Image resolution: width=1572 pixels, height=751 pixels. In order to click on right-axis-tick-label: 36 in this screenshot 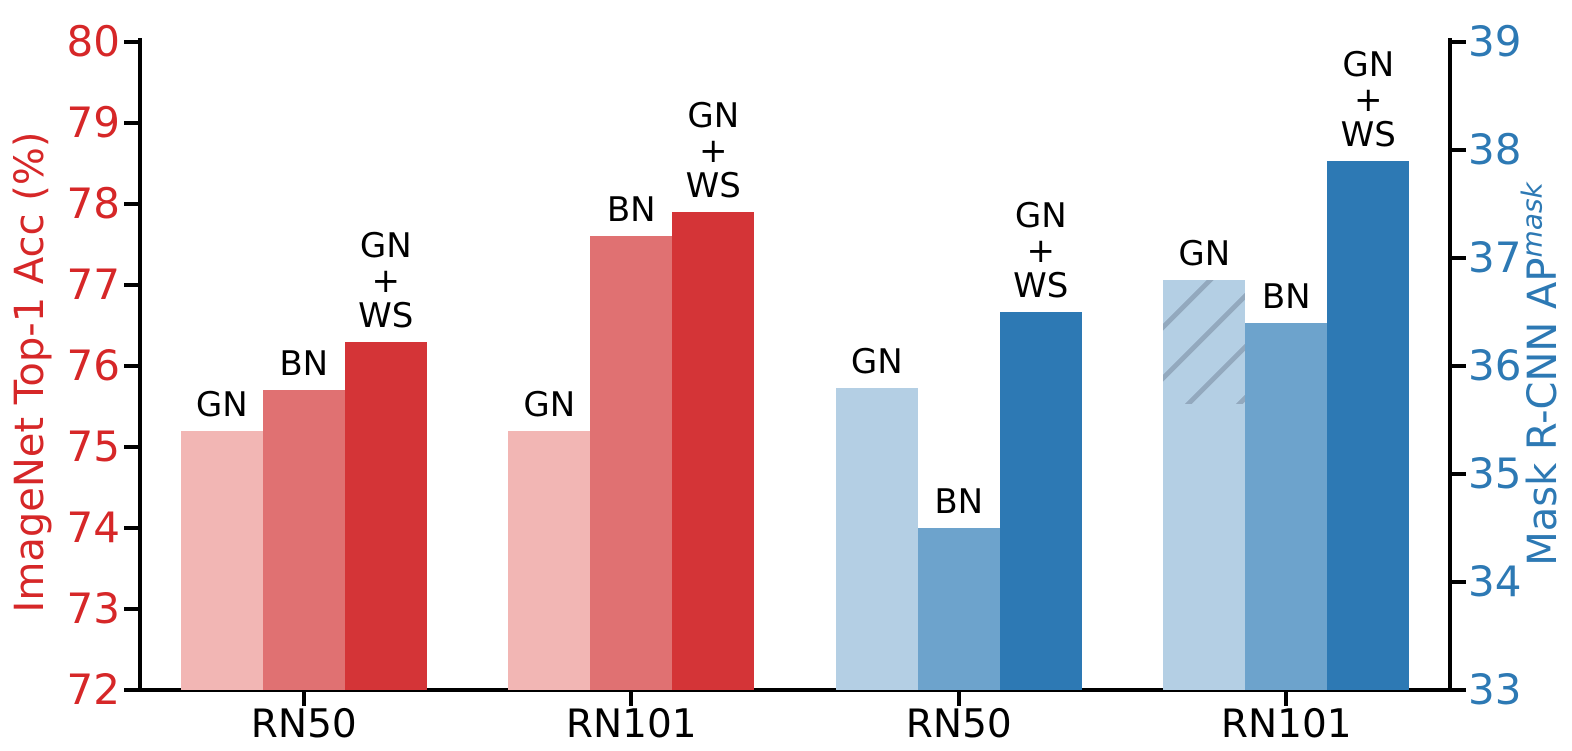, I will do `click(1495, 365)`.